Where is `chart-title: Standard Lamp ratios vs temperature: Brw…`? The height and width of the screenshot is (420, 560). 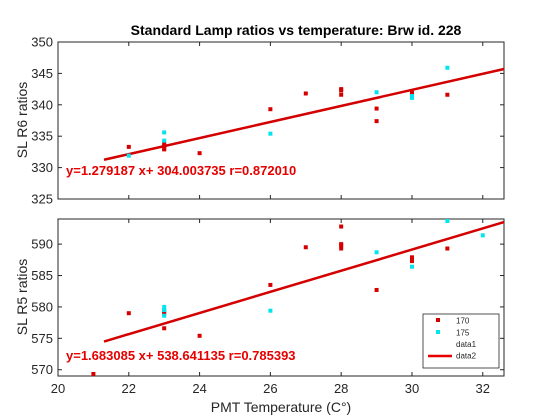
chart-title: Standard Lamp ratios vs temperature: Brw… is located at coordinates (296, 30).